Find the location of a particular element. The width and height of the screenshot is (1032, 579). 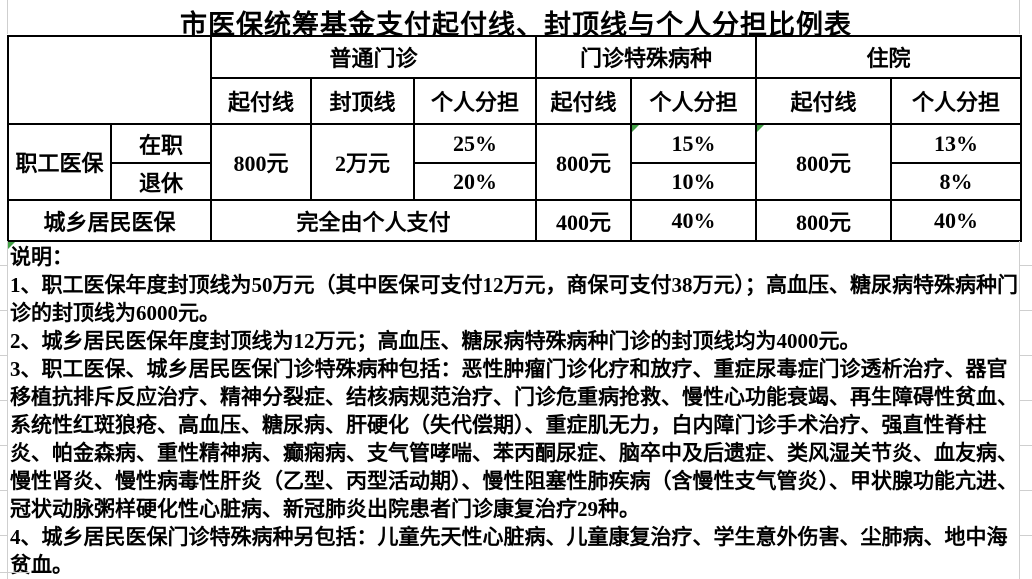

cell-resident-special-deductible: 400元 is located at coordinates (584, 220).